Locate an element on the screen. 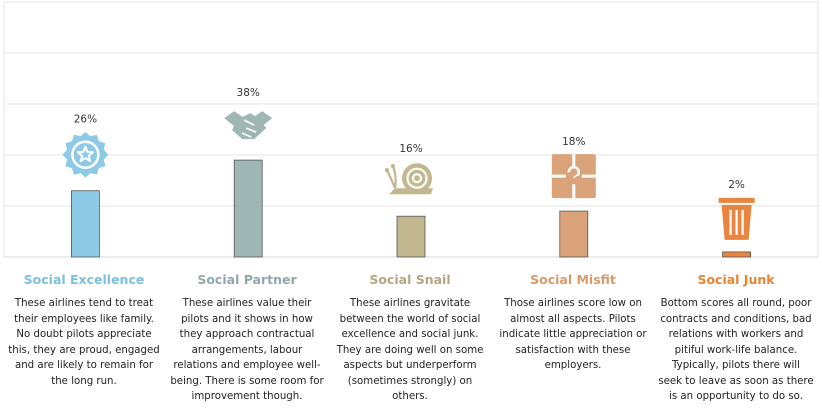  value-label: 2% is located at coordinates (736, 185).